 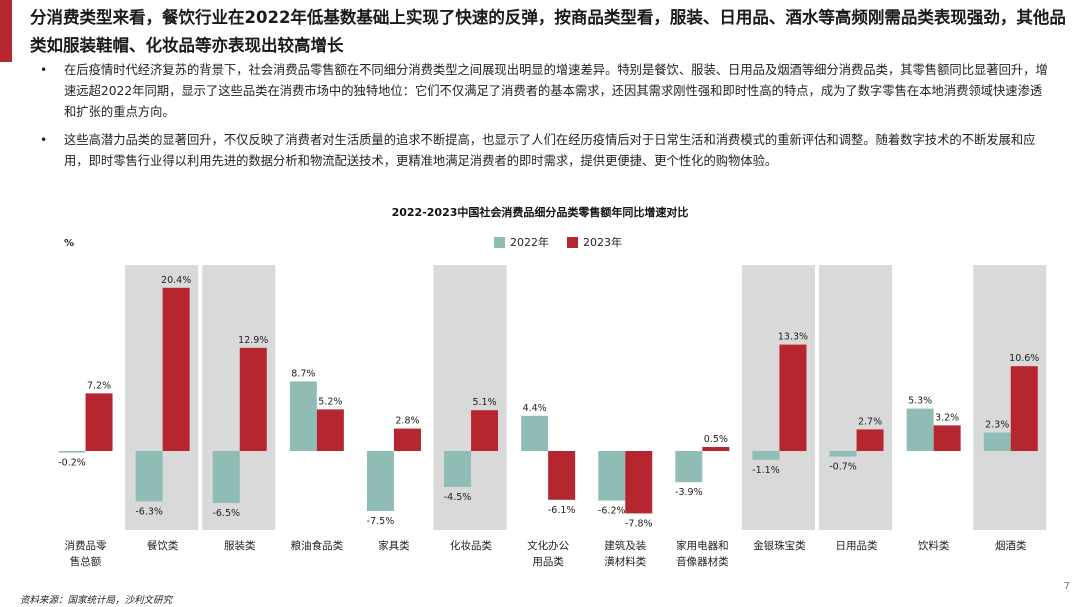 I want to click on bar-2022年-服装类, so click(x=226, y=477).